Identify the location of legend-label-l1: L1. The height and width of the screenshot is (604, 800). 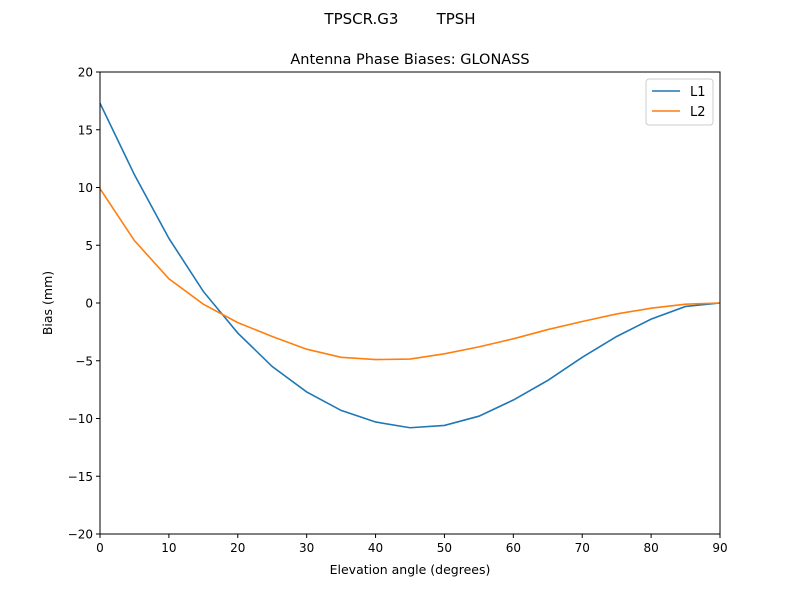
(698, 92).